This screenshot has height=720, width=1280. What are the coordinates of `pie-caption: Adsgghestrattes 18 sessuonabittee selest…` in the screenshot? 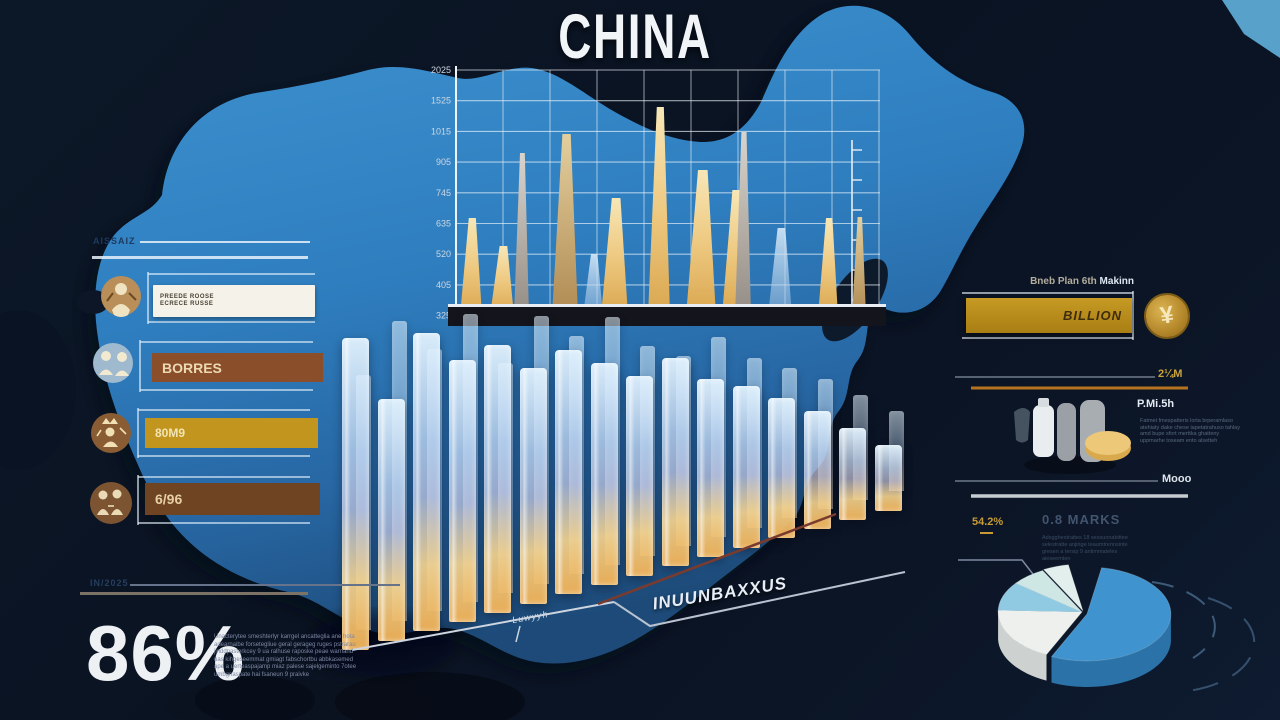 It's located at (1085, 548).